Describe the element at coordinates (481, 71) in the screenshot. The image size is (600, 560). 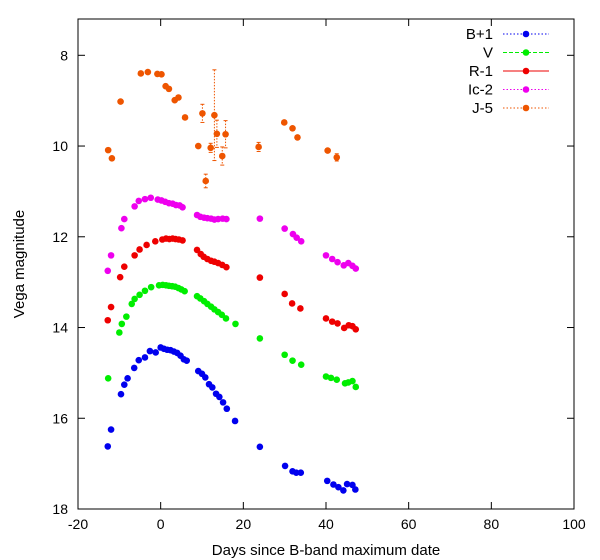
I see `legend-label: R-1` at that location.